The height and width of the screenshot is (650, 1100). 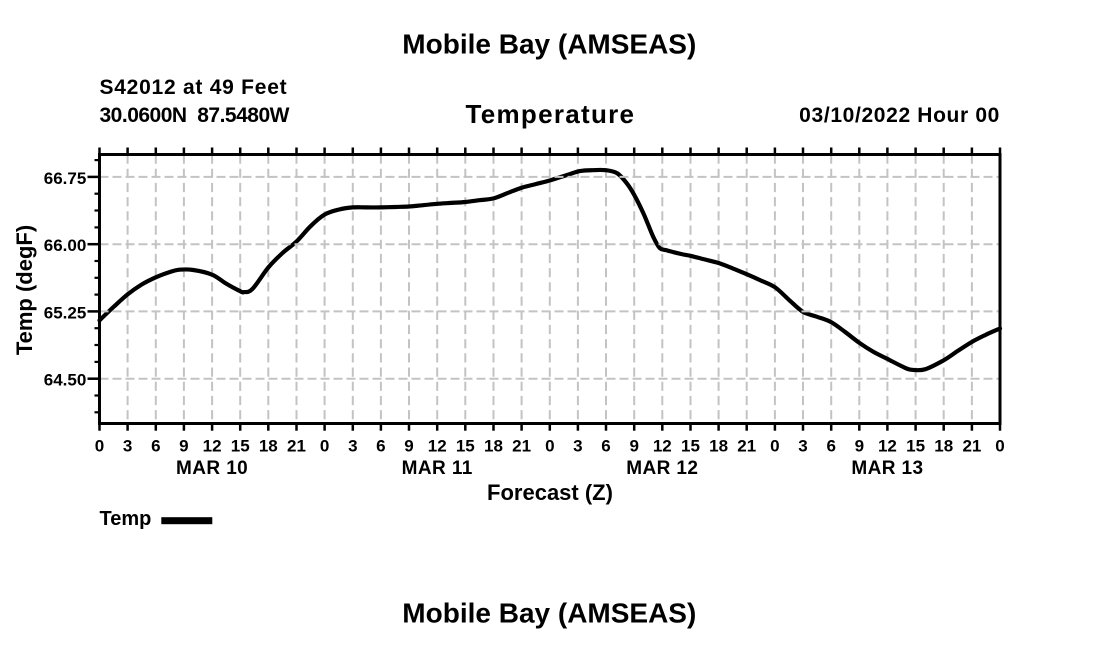 What do you see at coordinates (65, 245) in the screenshot?
I see `svg-text: 66.00` at bounding box center [65, 245].